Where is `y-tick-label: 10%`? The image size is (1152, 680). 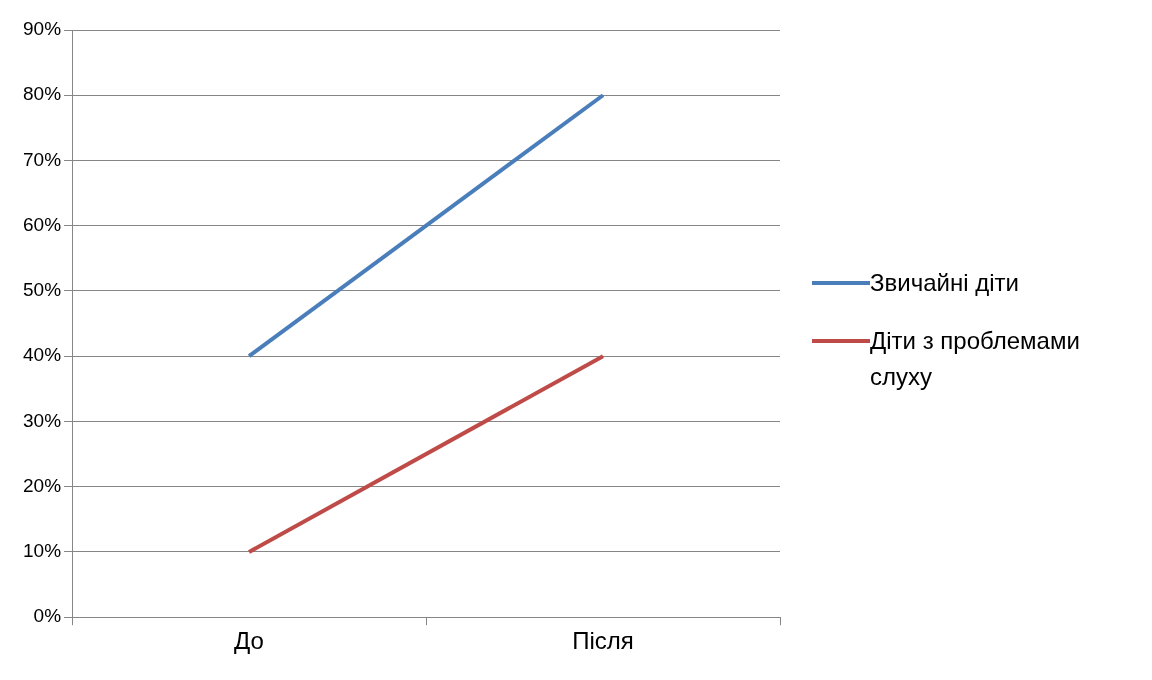
y-tick-label: 10% is located at coordinates (42, 551).